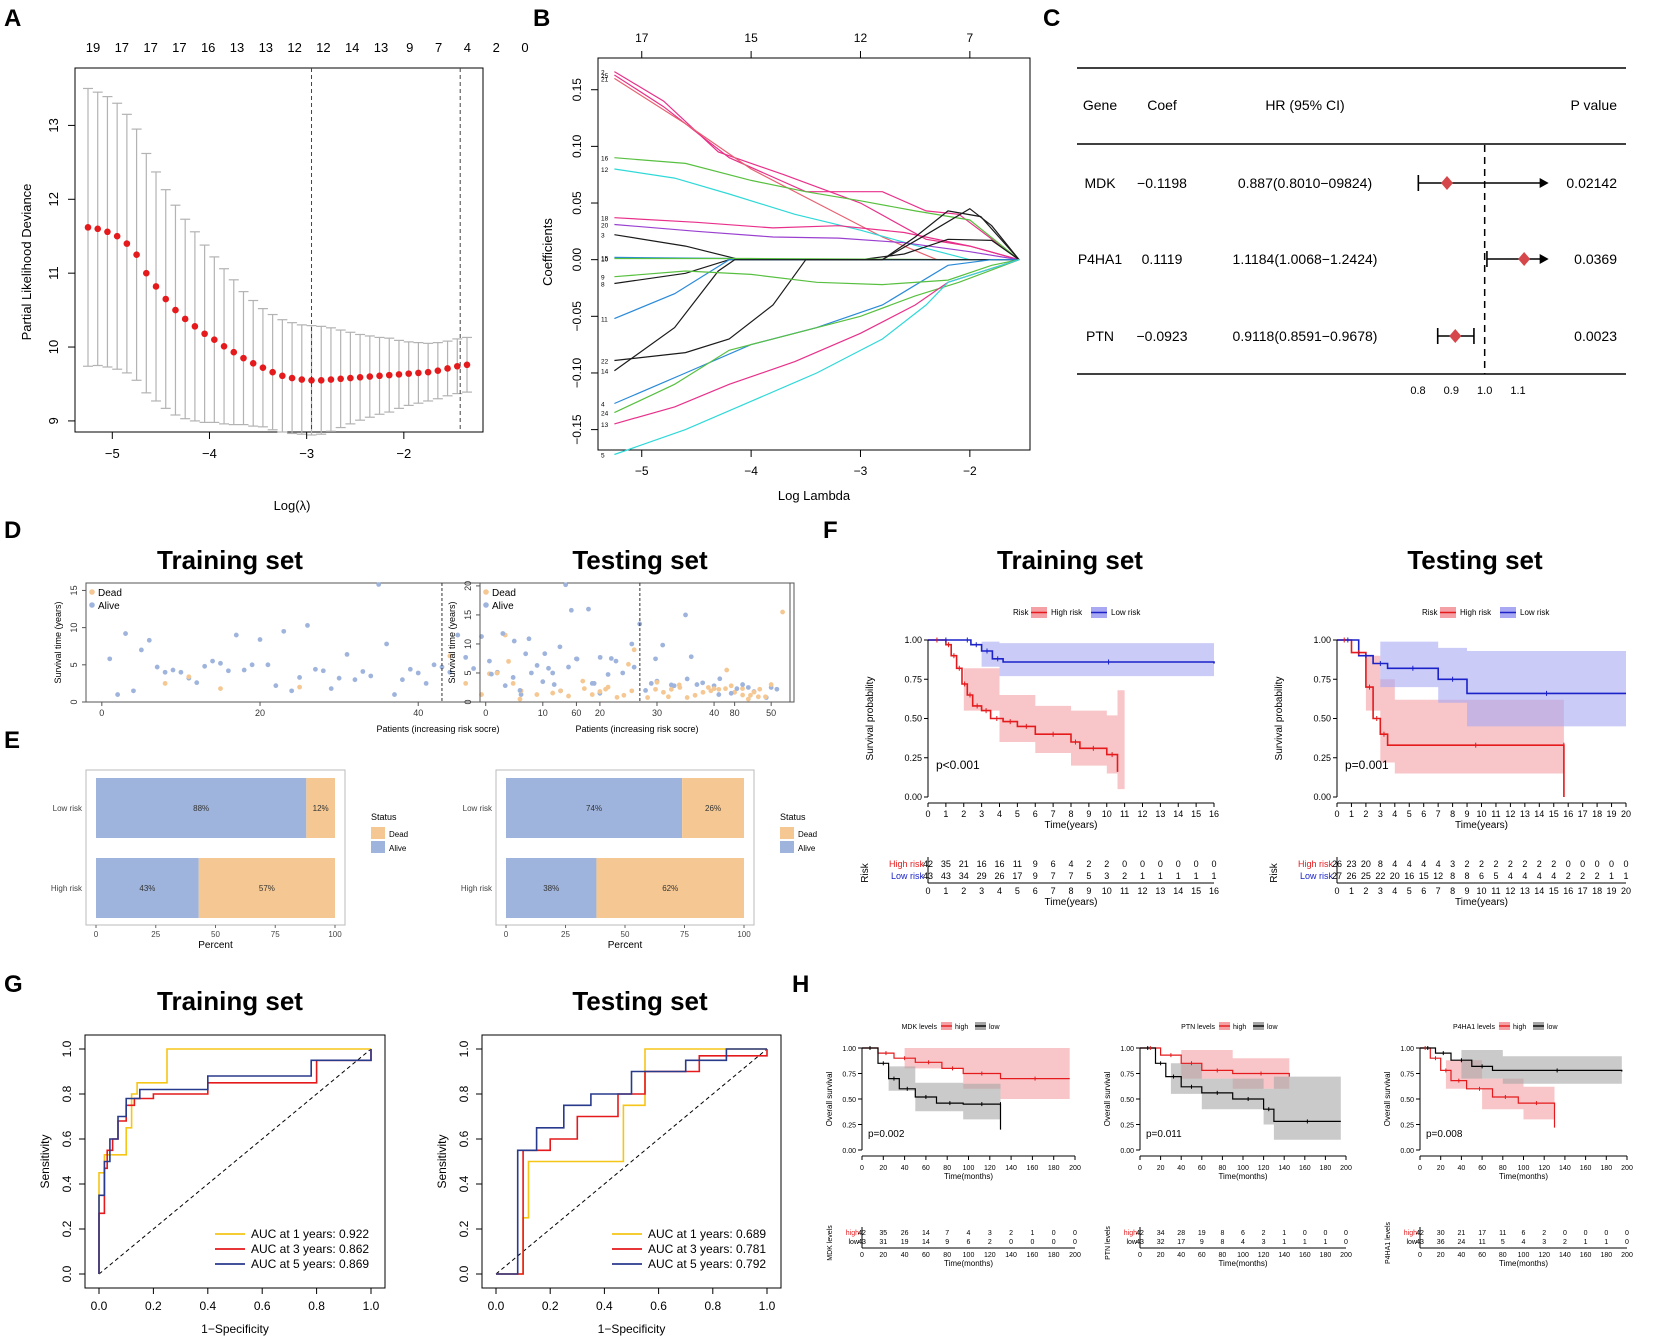 The width and height of the screenshot is (1653, 1342). What do you see at coordinates (945, 891) in the screenshot?
I see `risk-x-tick-label: 1` at bounding box center [945, 891].